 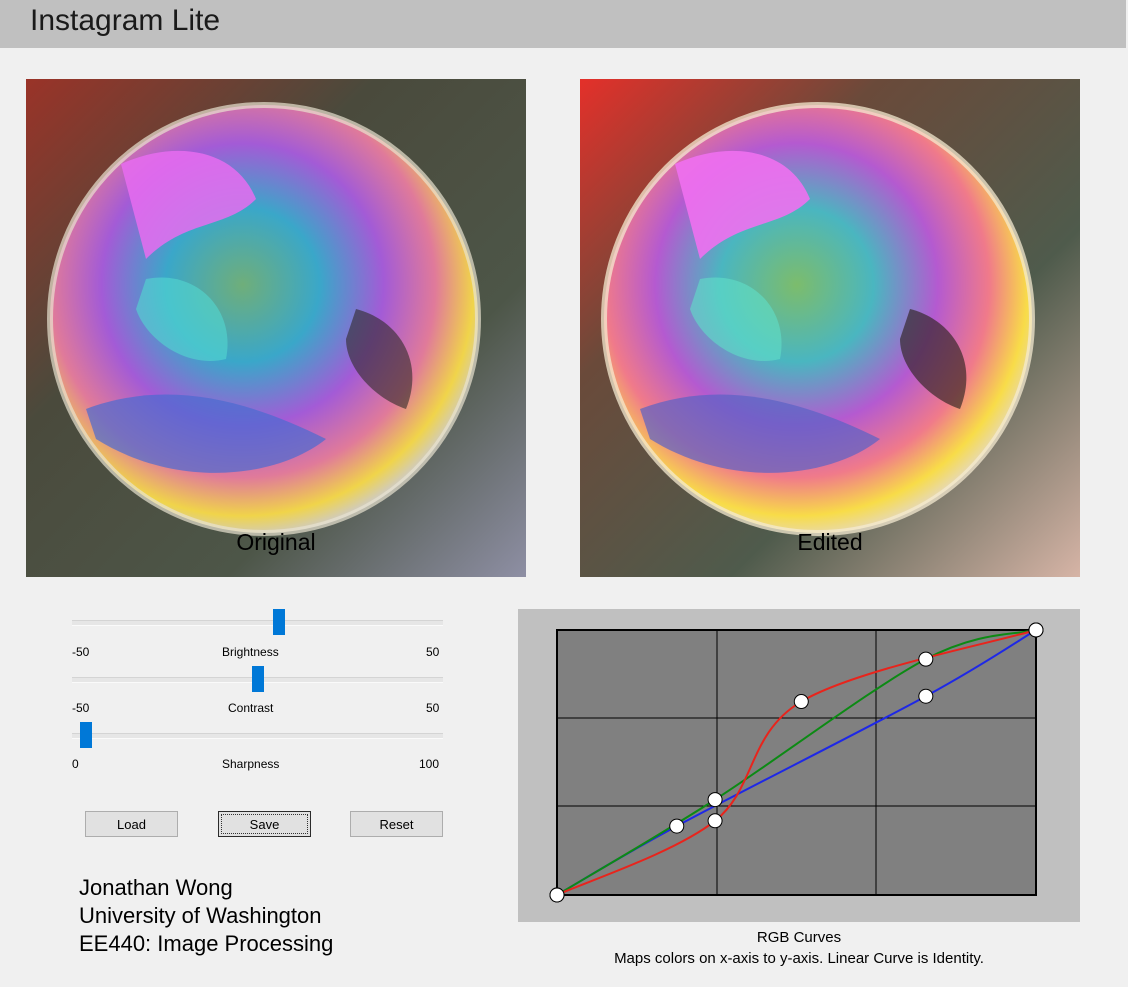 I want to click on brightness-min: -50, so click(x=81, y=652).